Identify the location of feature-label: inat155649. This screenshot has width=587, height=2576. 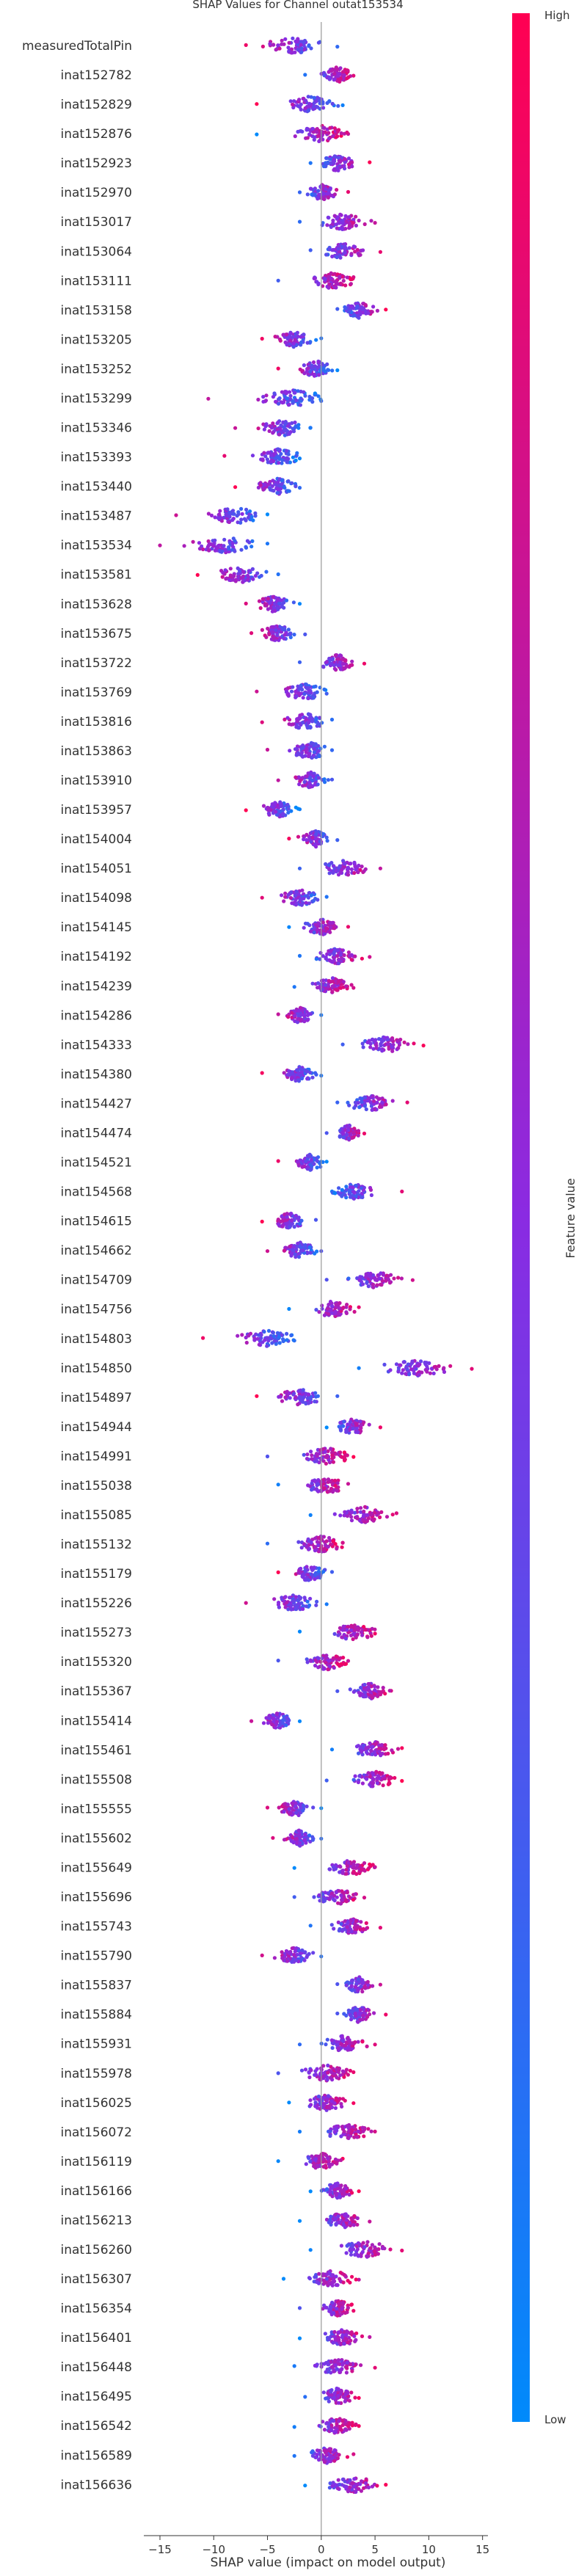
(96, 1867).